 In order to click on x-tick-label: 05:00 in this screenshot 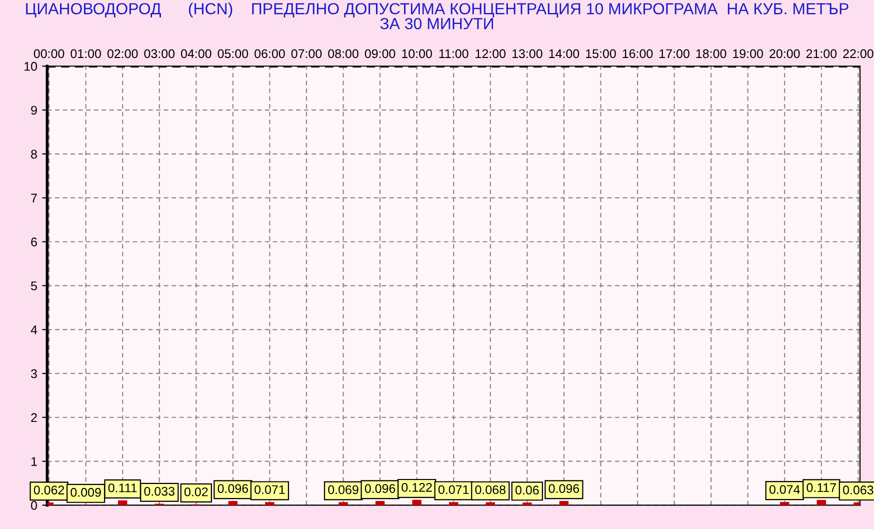, I will do `click(233, 53)`.